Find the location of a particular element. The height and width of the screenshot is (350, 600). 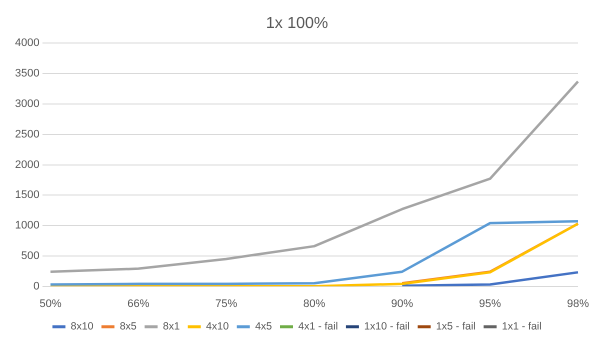

x-tick-label: 50% is located at coordinates (50, 304).